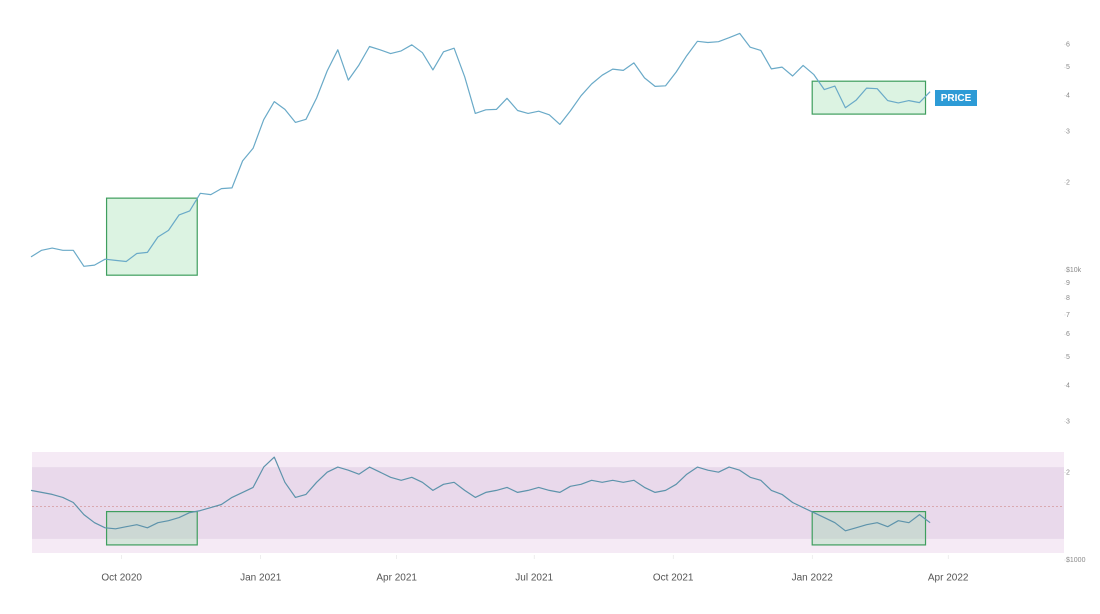 This screenshot has height=614, width=1100. I want to click on x-tick-label: Oct 2020, so click(121, 578).